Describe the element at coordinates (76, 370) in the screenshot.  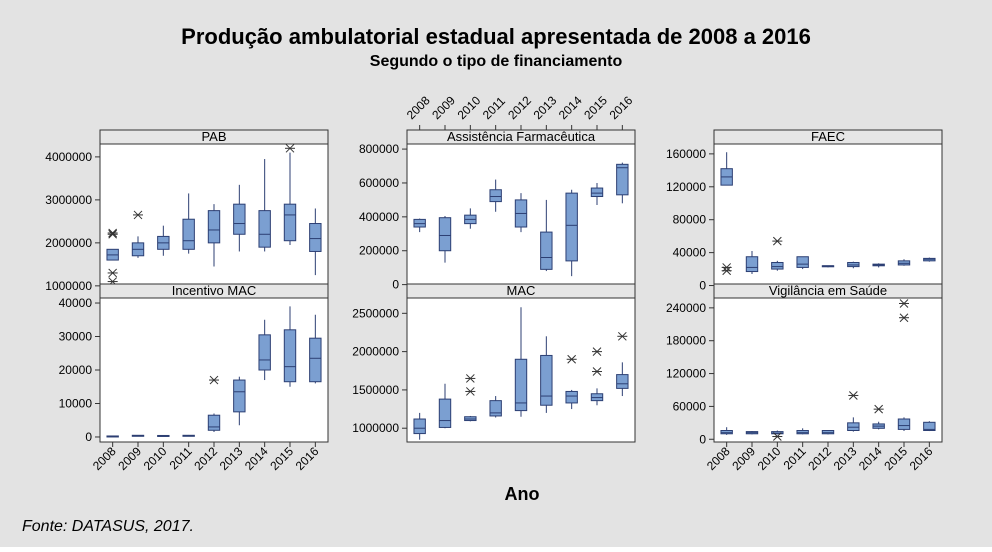
I see `y-tick-label: 20000` at that location.